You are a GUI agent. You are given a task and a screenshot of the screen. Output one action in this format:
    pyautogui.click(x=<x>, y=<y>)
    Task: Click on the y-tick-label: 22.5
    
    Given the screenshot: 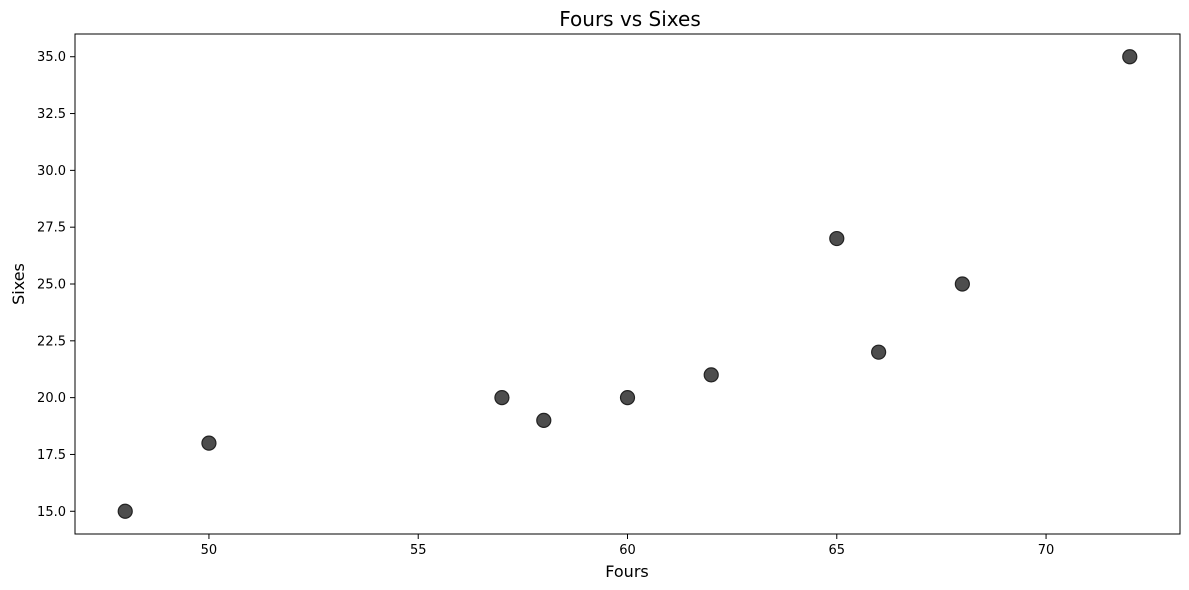 What is the action you would take?
    pyautogui.click(x=51, y=341)
    